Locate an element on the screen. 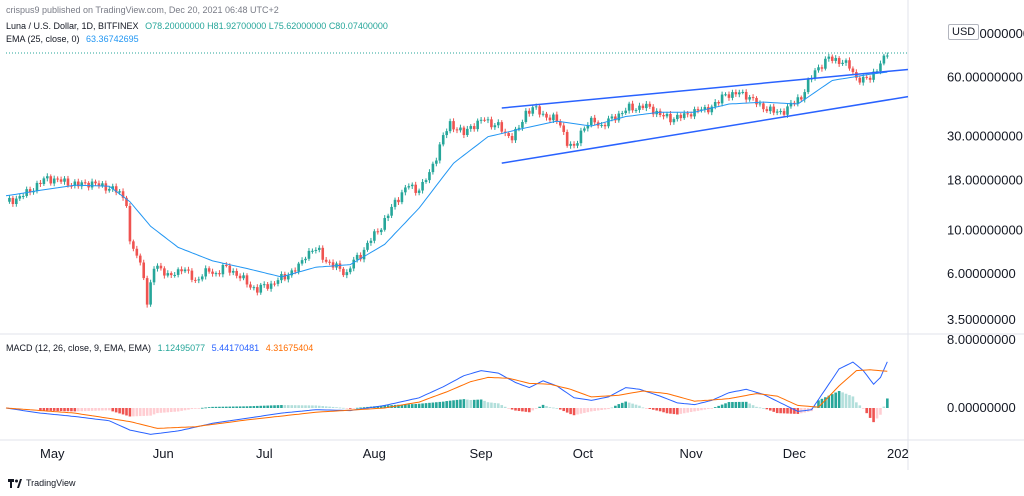 The height and width of the screenshot is (496, 1024). macd-signal-value: 4.31675404 is located at coordinates (289, 348).